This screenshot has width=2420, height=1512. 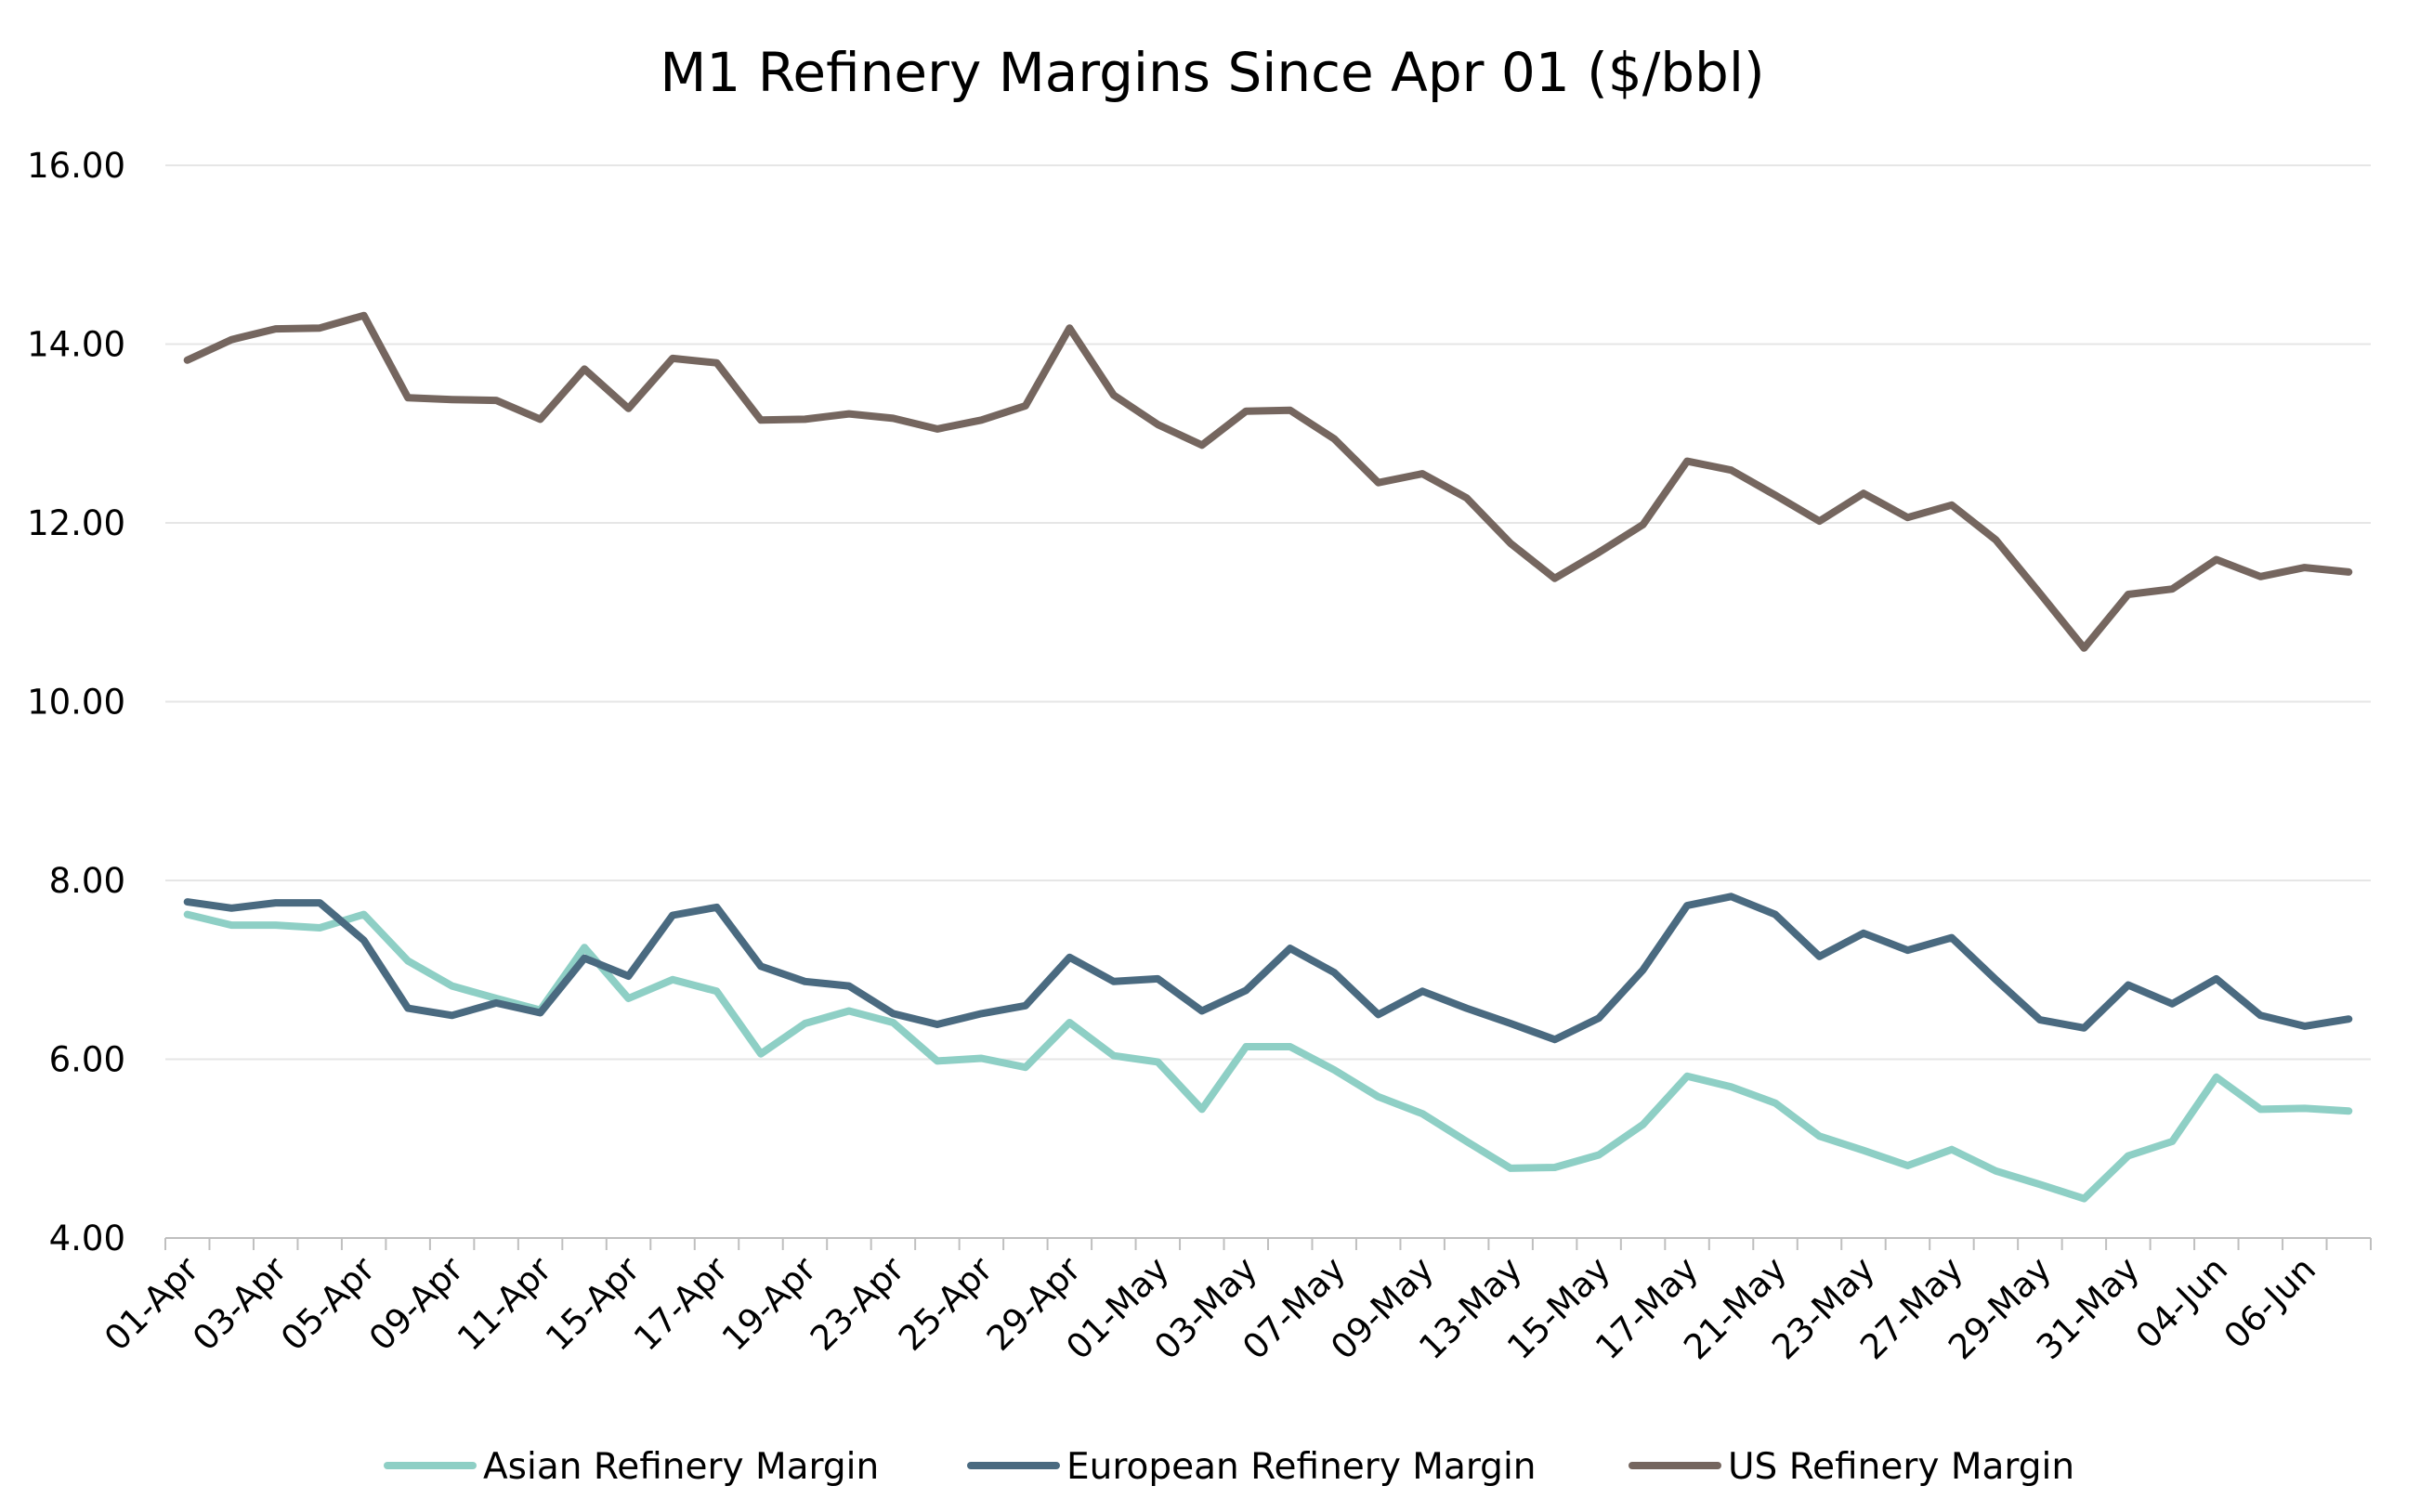 What do you see at coordinates (239, 1303) in the screenshot?
I see `x-tick-label: 03-Apr` at bounding box center [239, 1303].